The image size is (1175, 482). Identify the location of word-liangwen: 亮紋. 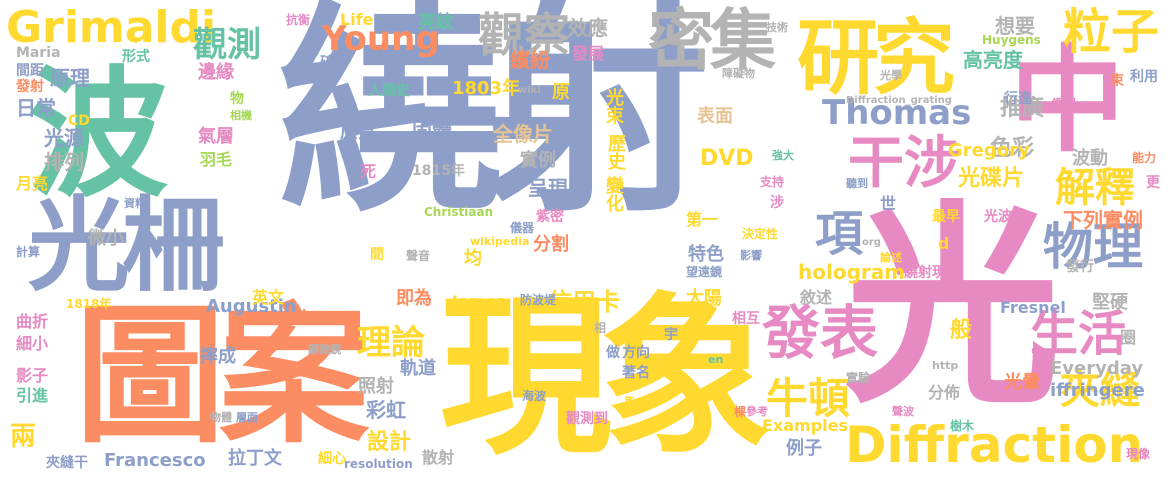
(436, 22).